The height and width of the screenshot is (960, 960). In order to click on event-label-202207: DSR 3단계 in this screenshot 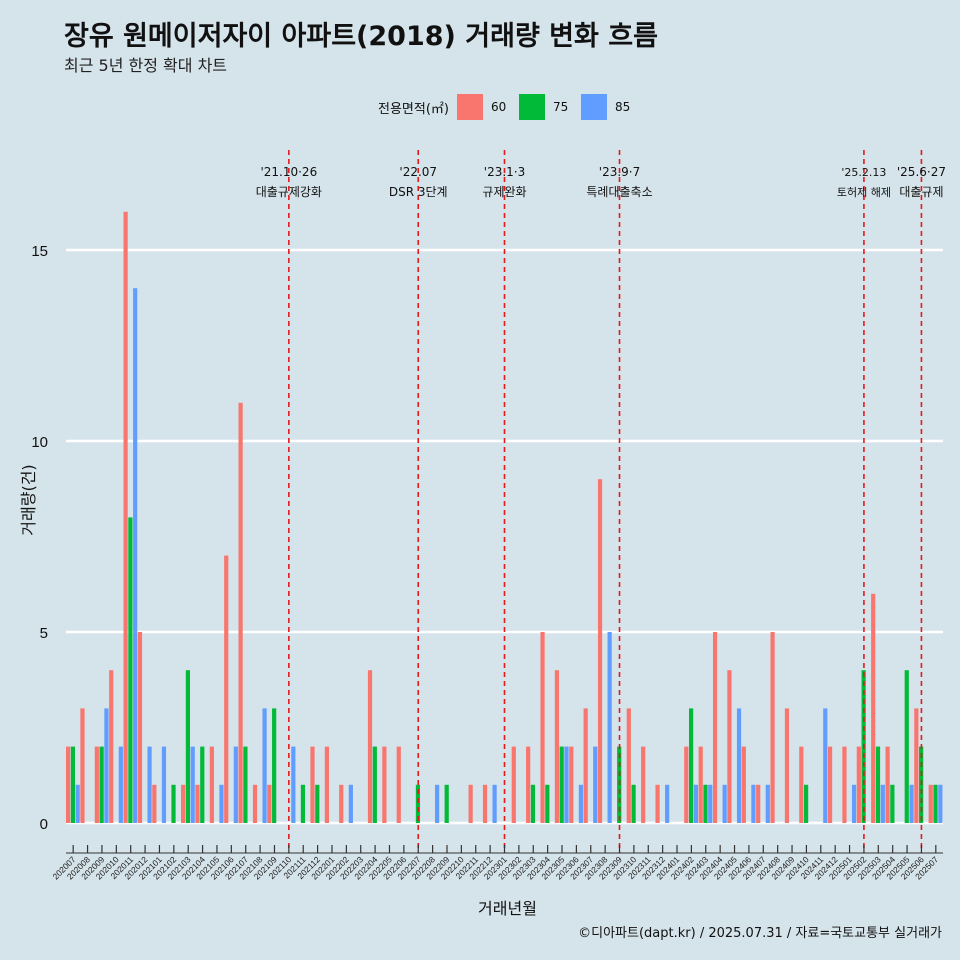, I will do `click(418, 192)`.